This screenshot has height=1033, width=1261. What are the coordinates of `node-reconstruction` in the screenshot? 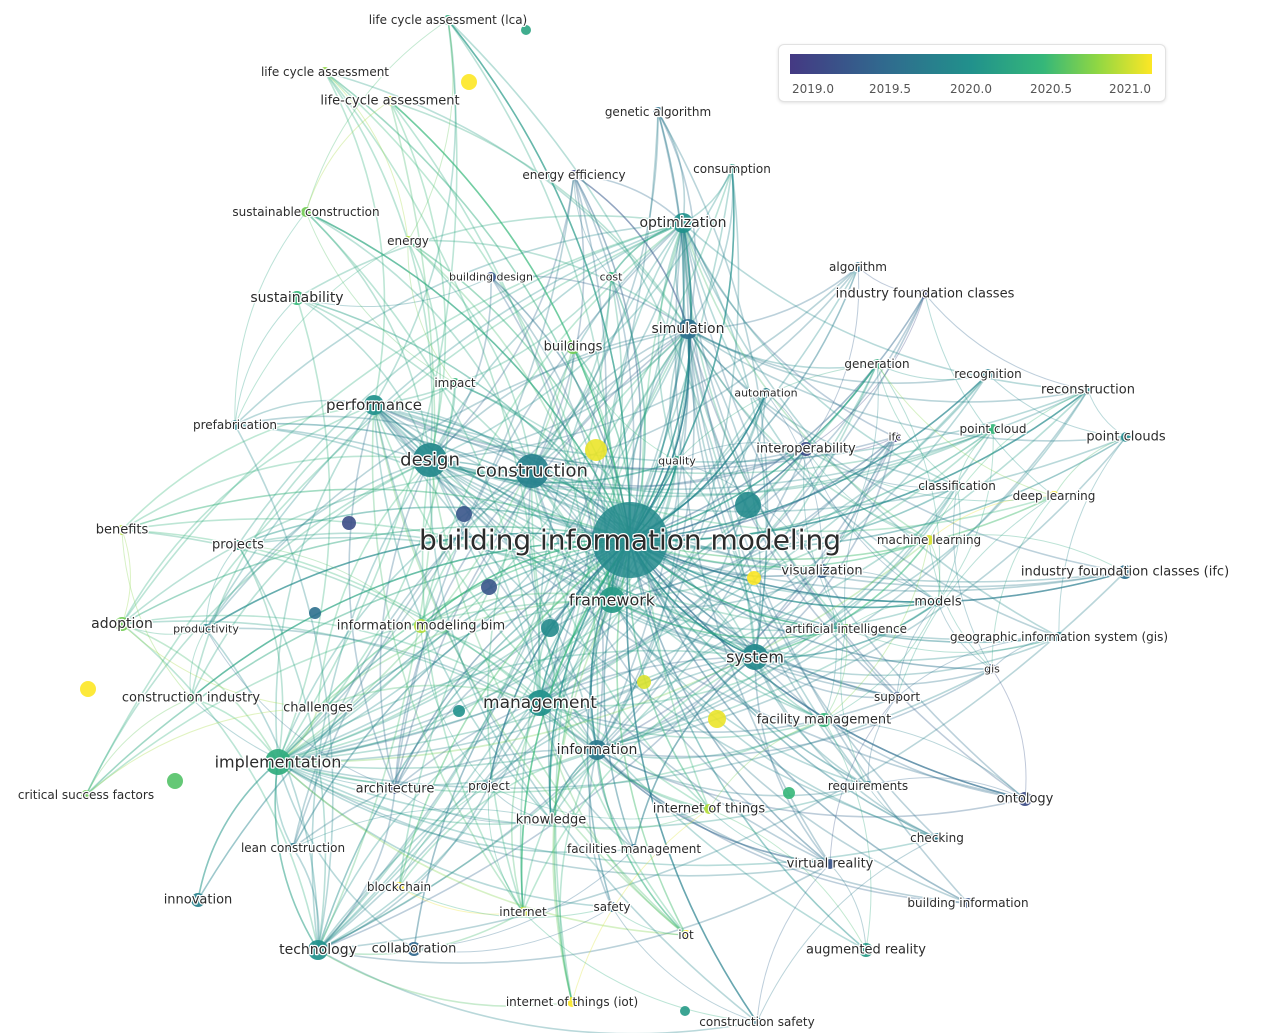 It's located at (1088, 390).